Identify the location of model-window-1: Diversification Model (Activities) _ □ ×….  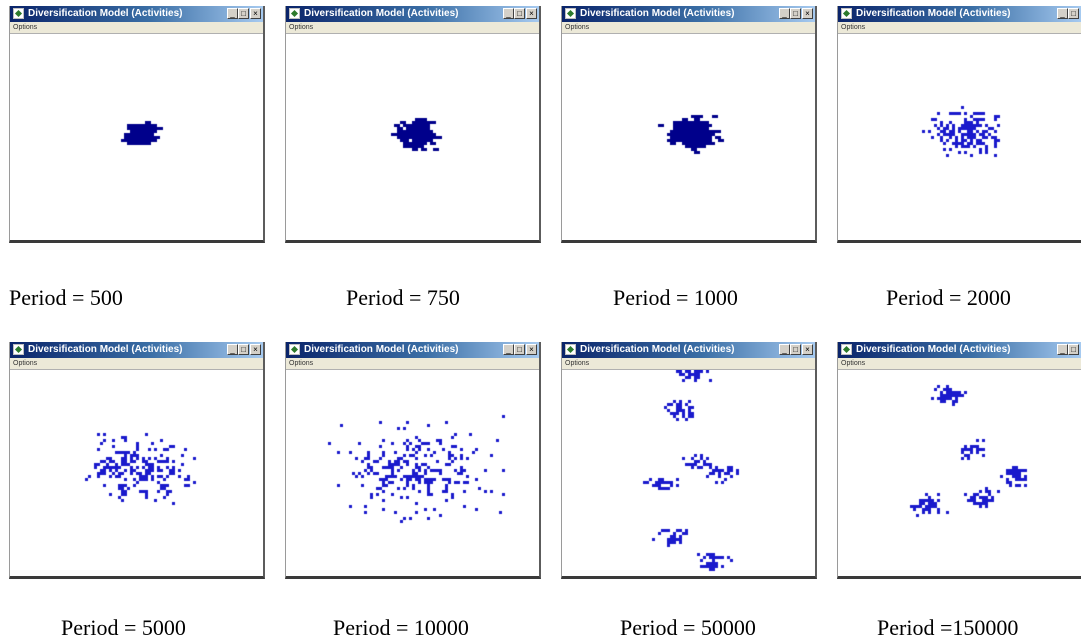
(137, 124).